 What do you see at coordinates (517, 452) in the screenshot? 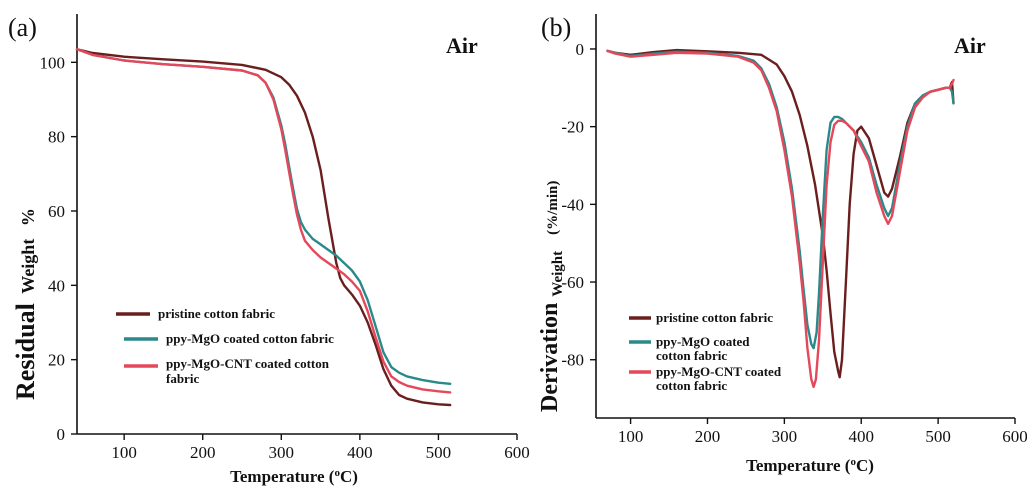
I see `panel-a-x-tick-label: 600` at bounding box center [517, 452].